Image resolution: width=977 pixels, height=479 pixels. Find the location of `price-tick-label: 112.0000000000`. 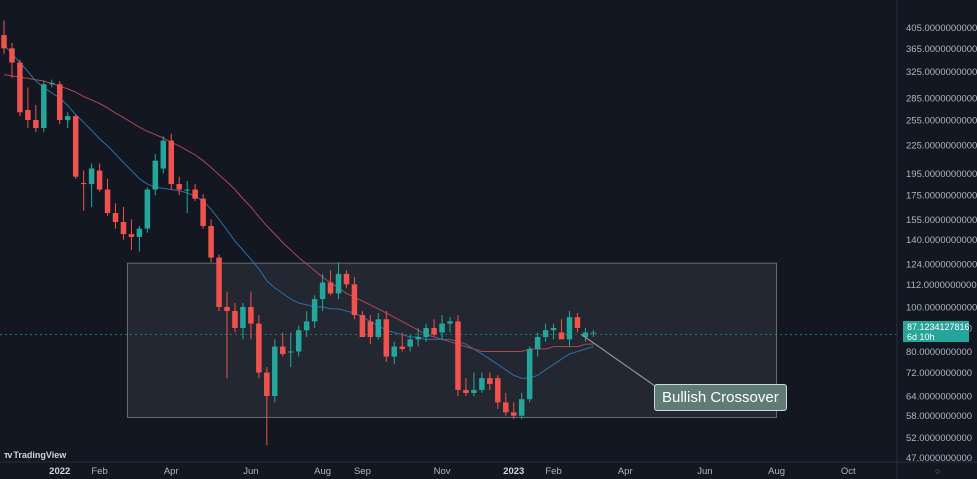

price-tick-label: 112.0000000000 is located at coordinates (941, 285).